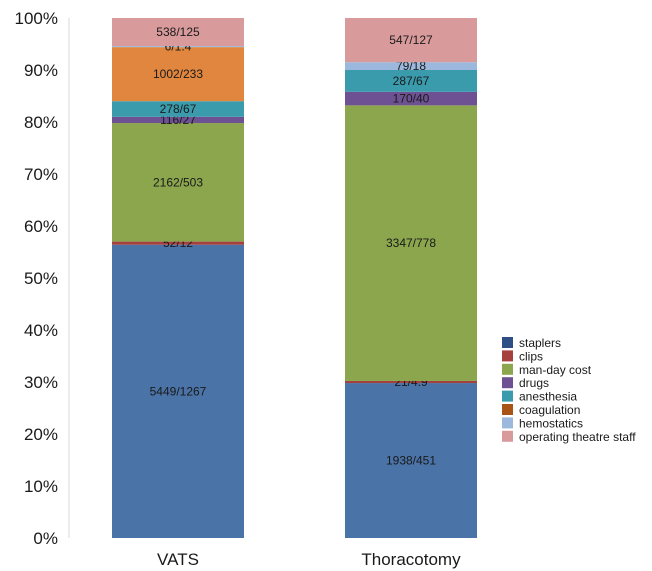 This screenshot has height=571, width=652. I want to click on y-tick-label: 80%, so click(41, 122).